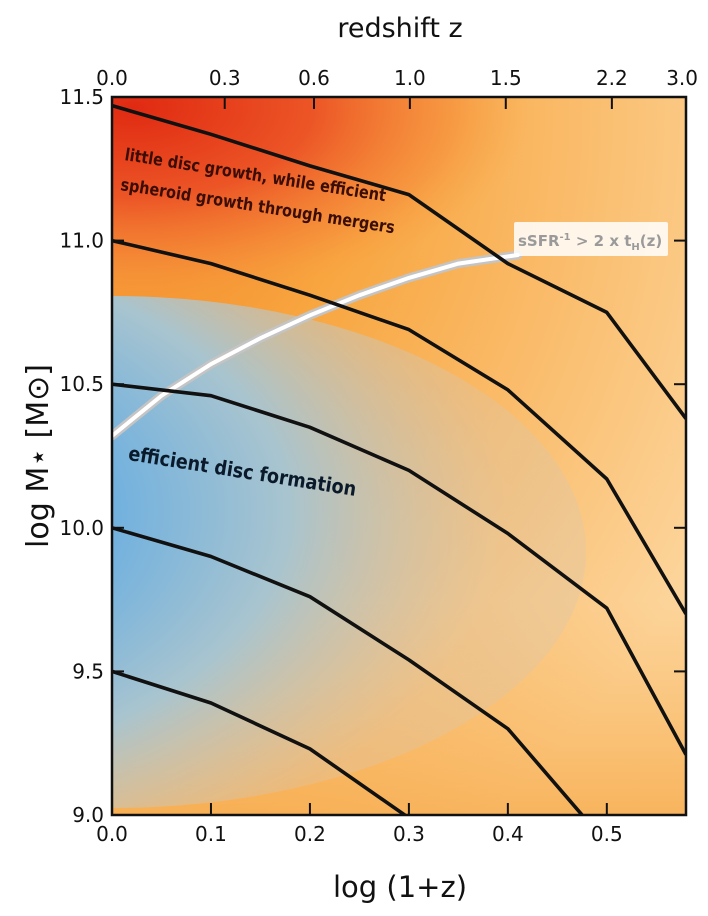 The height and width of the screenshot is (916, 708). I want to click on y-axis-title: log M⋆ [M⊙], so click(38, 456).